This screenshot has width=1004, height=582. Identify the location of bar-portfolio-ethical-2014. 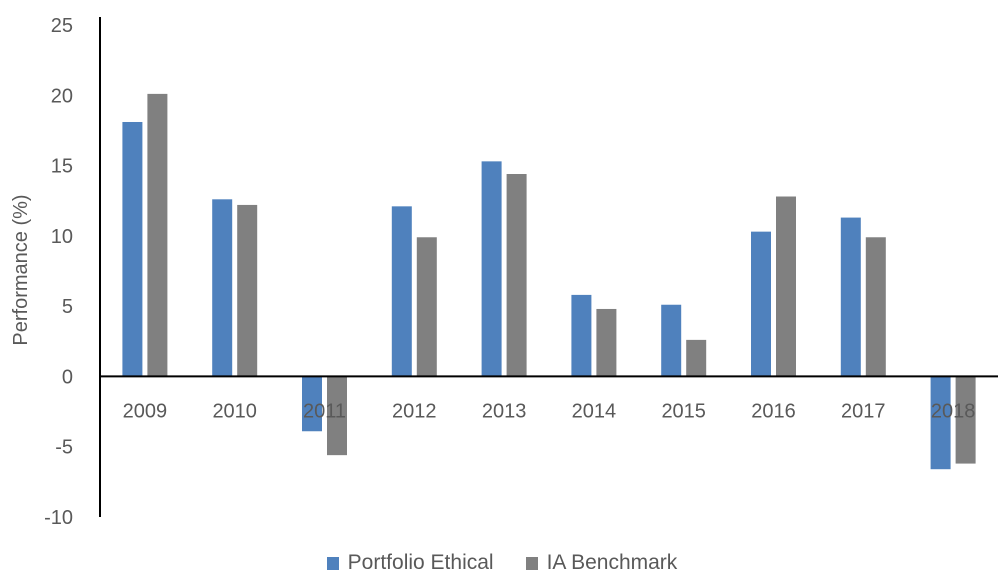
(581, 335).